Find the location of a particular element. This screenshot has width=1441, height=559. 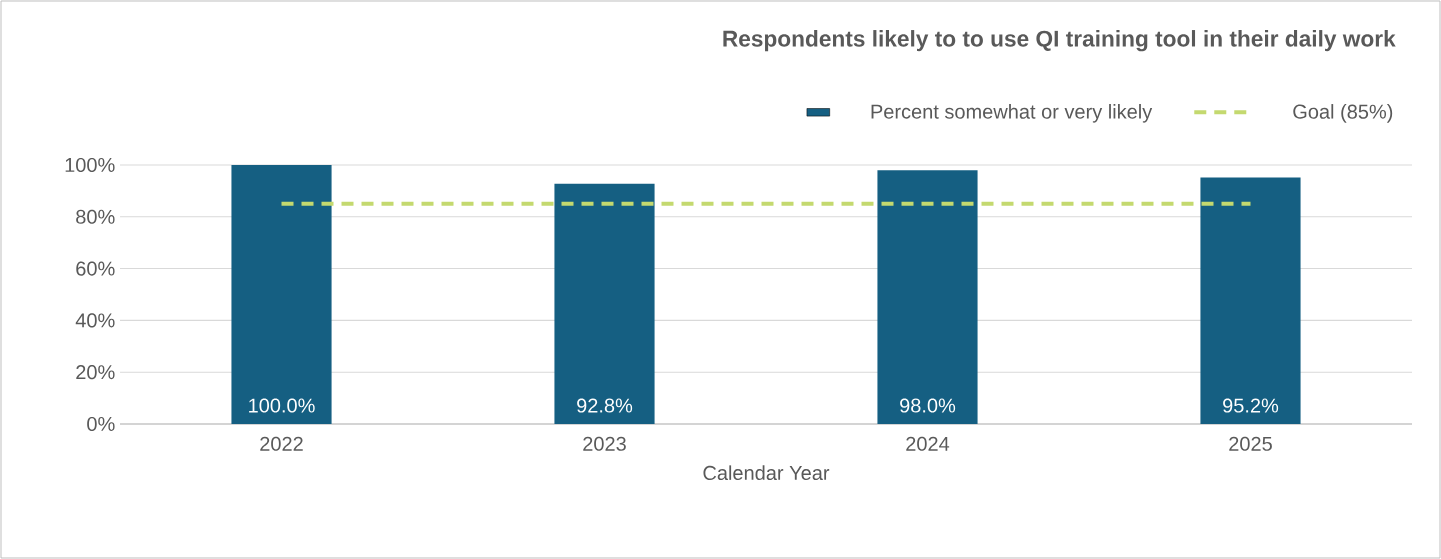

data-label: 95.2% is located at coordinates (1251, 405).